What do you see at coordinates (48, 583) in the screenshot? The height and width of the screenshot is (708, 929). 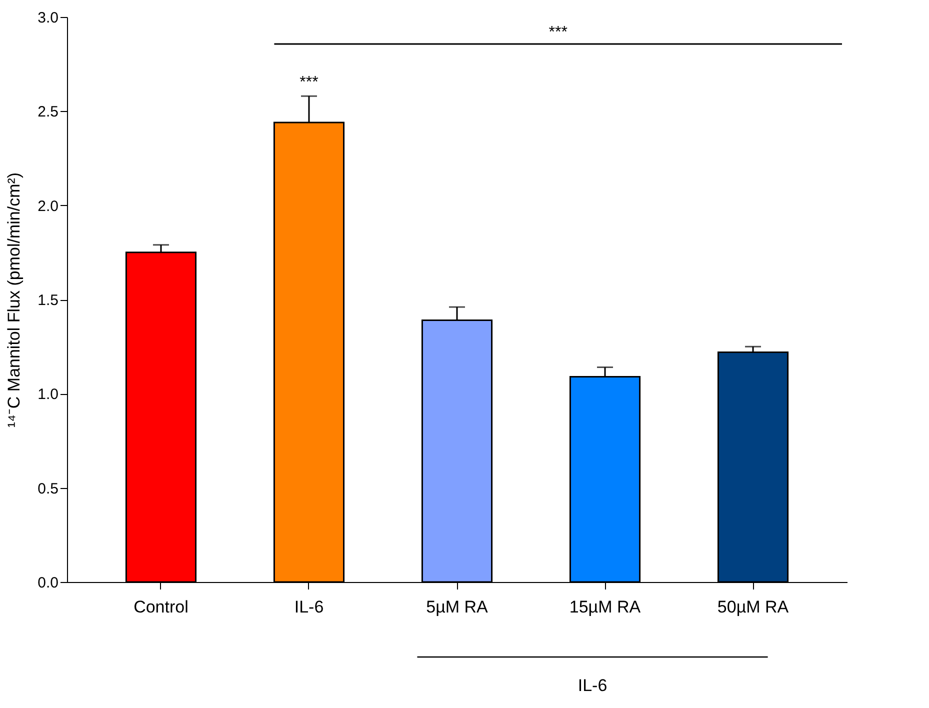 I see `y-tick-label: 0.0` at bounding box center [48, 583].